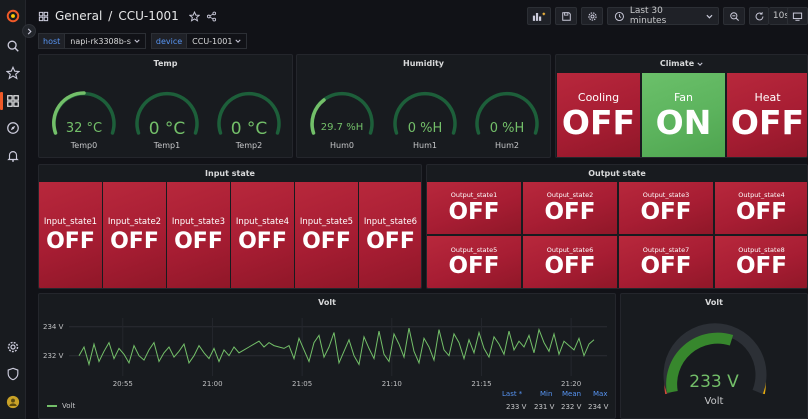  What do you see at coordinates (249, 145) in the screenshot?
I see `temp2-label: Temp2` at bounding box center [249, 145].